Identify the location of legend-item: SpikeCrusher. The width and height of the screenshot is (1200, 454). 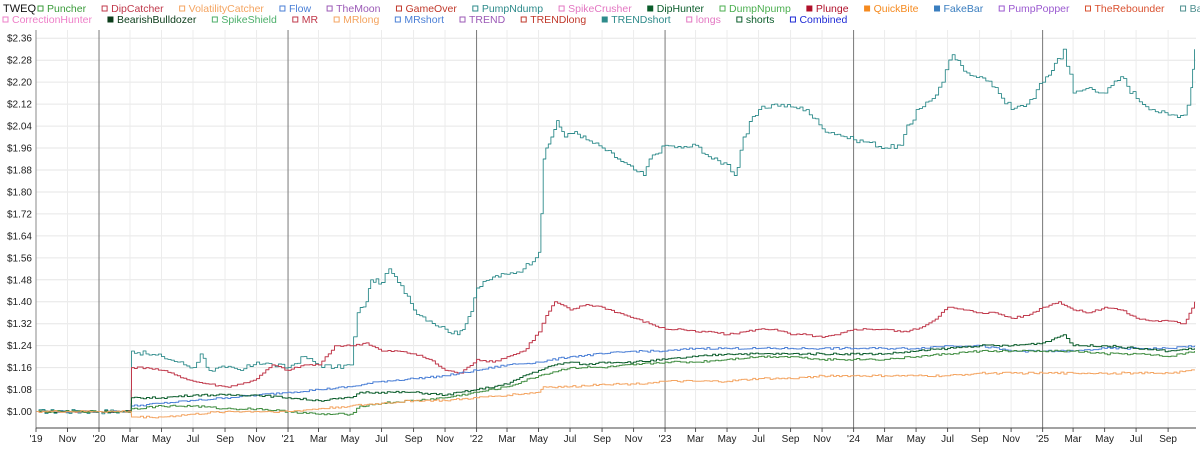
(595, 9).